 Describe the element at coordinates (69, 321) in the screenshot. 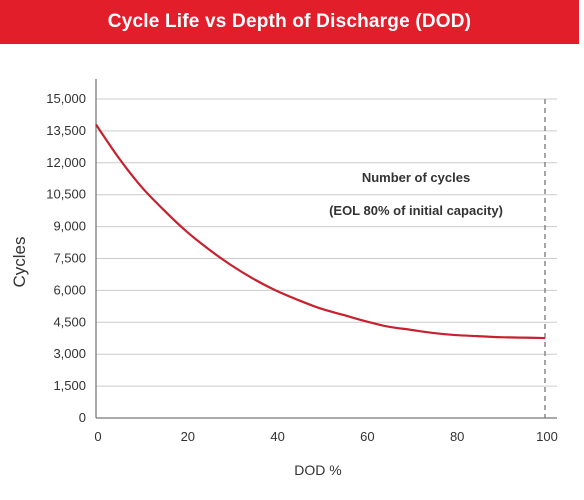

I see `y-tick-label-3: 4,500` at that location.